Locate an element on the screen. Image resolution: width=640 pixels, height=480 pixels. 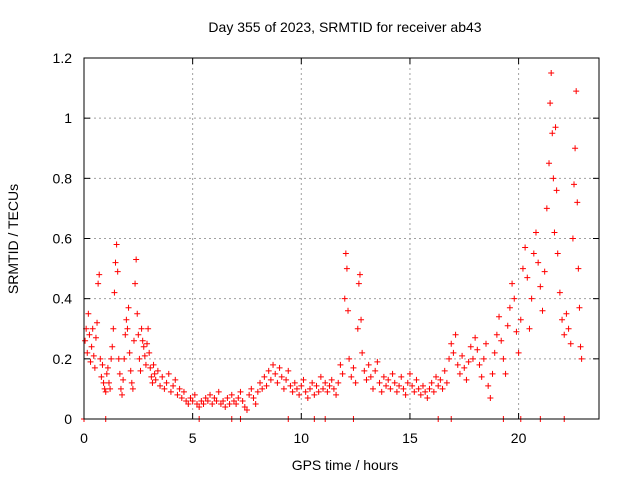
y-tick-label: 1.2 is located at coordinates (63, 58).